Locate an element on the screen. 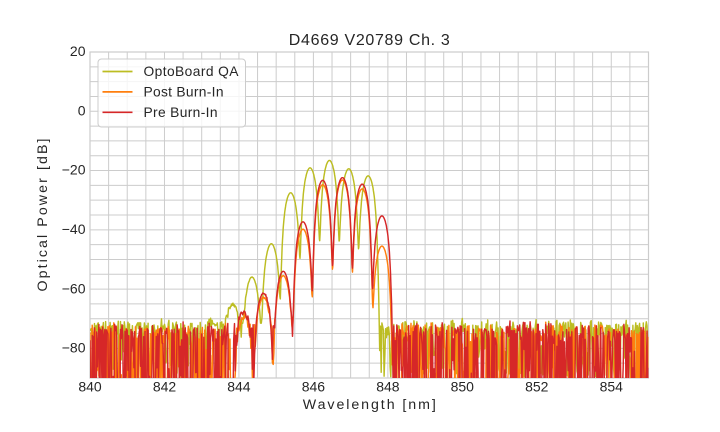  svg-text: 20 is located at coordinates (78, 51).